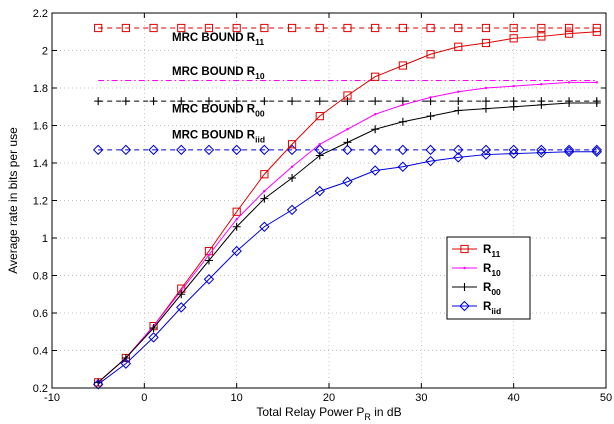 The image size is (614, 424). What do you see at coordinates (40, 127) in the screenshot?
I see `y-tick-label: 1.6` at bounding box center [40, 127].